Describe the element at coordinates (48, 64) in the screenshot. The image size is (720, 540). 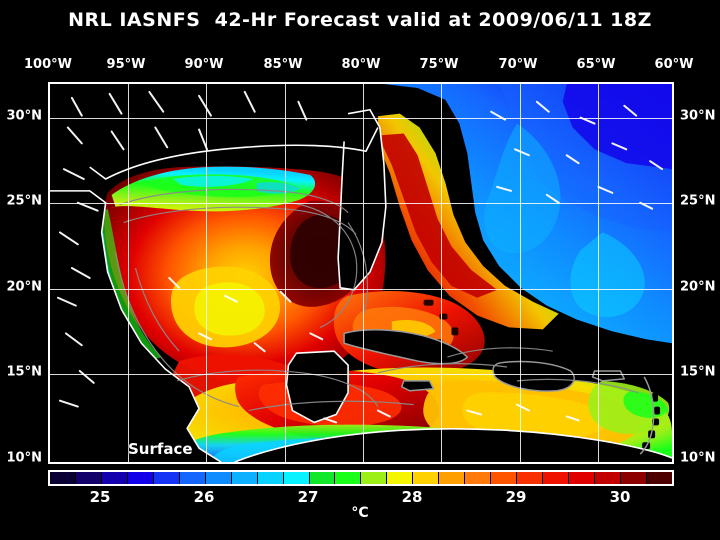
I see `lon-label-100w: 100°W` at that location.